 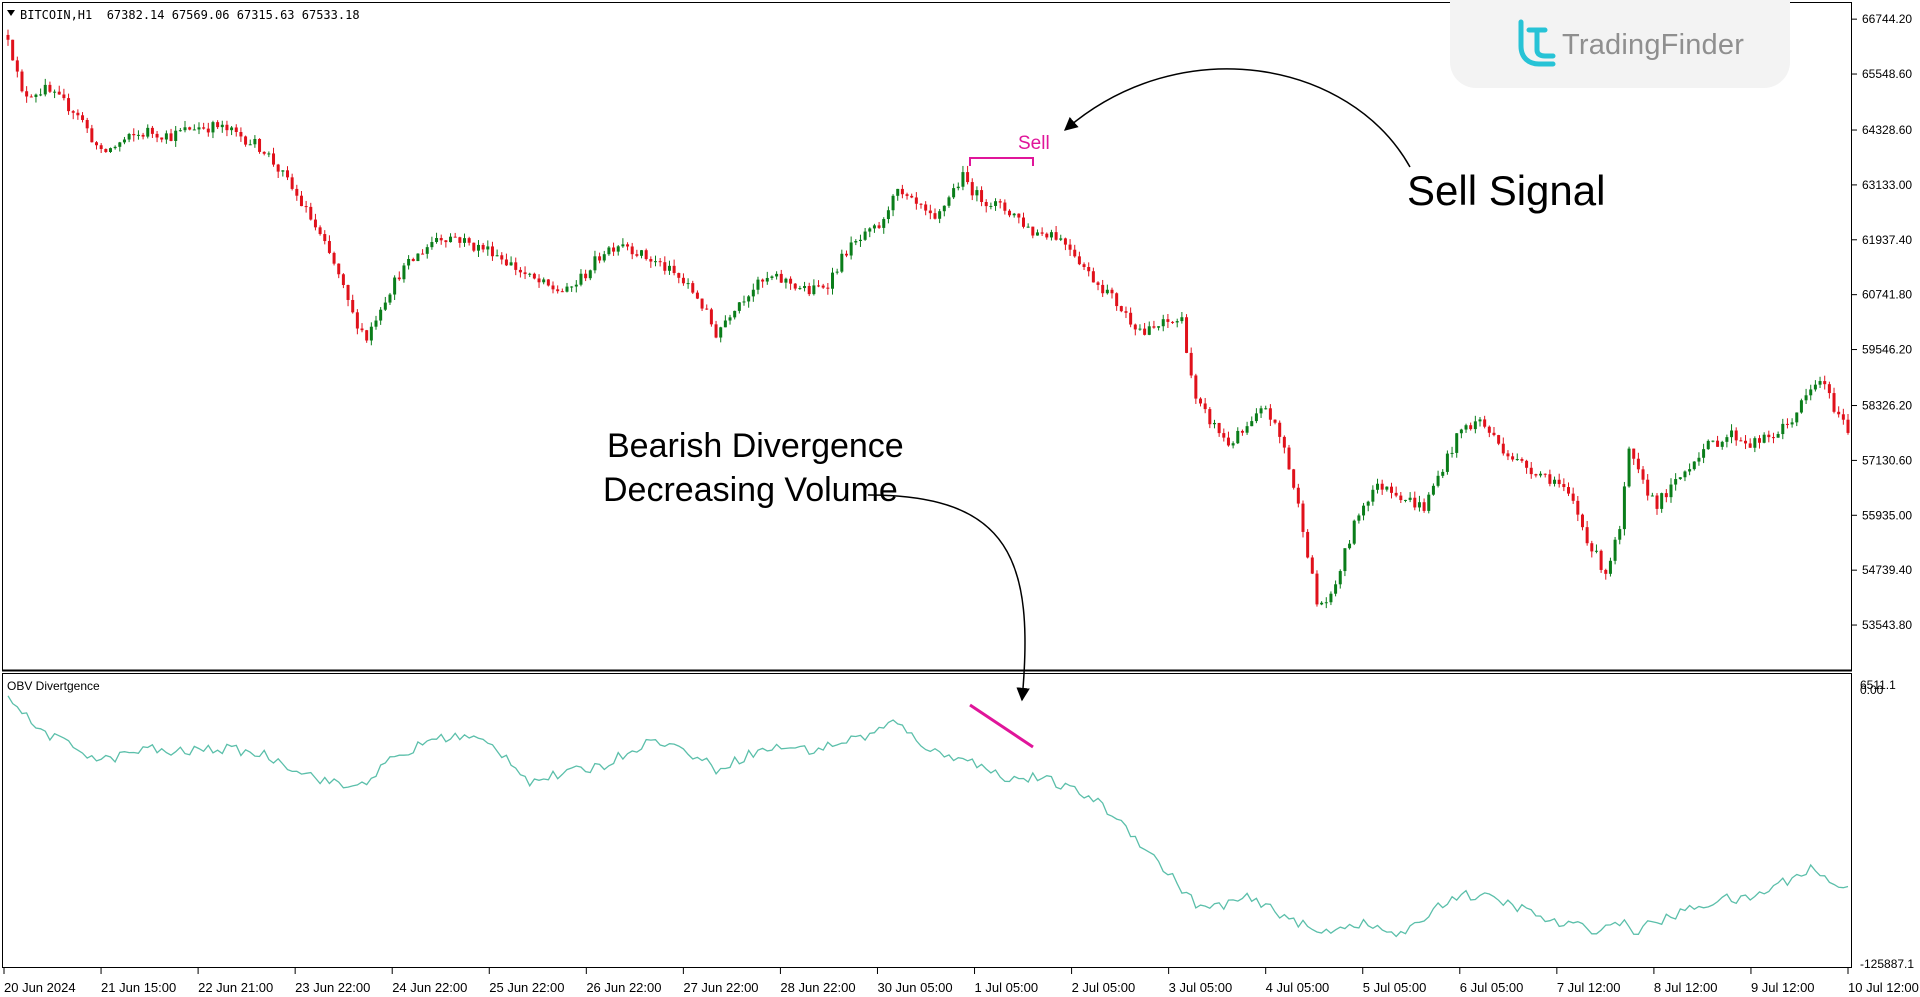 I want to click on sell-marker, so click(x=1001, y=161).